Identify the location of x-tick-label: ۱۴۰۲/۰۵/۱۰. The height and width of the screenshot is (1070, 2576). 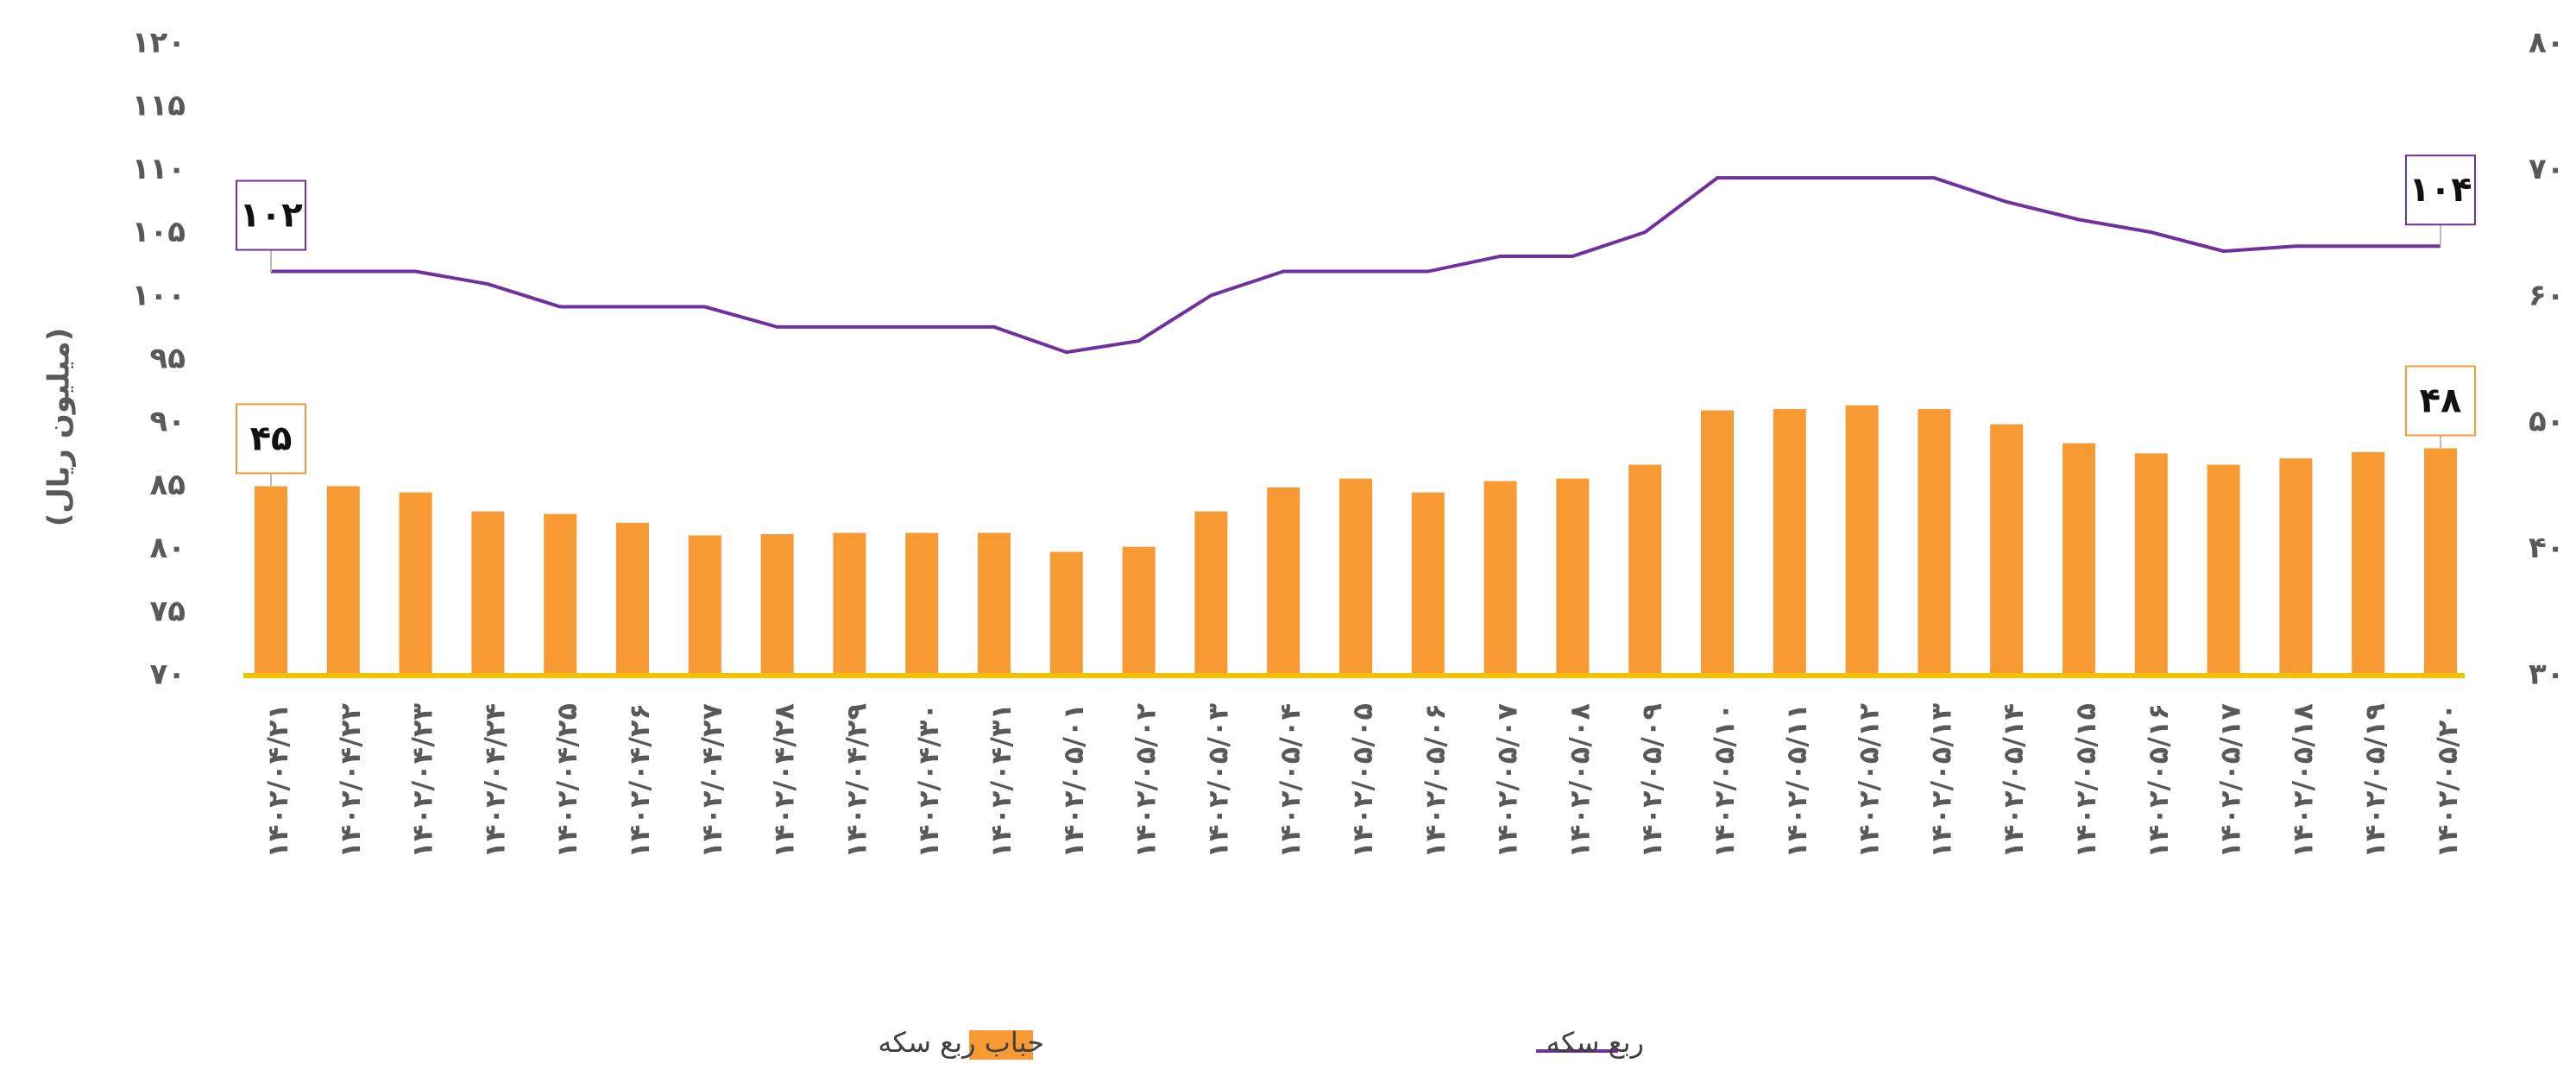
(1724, 781).